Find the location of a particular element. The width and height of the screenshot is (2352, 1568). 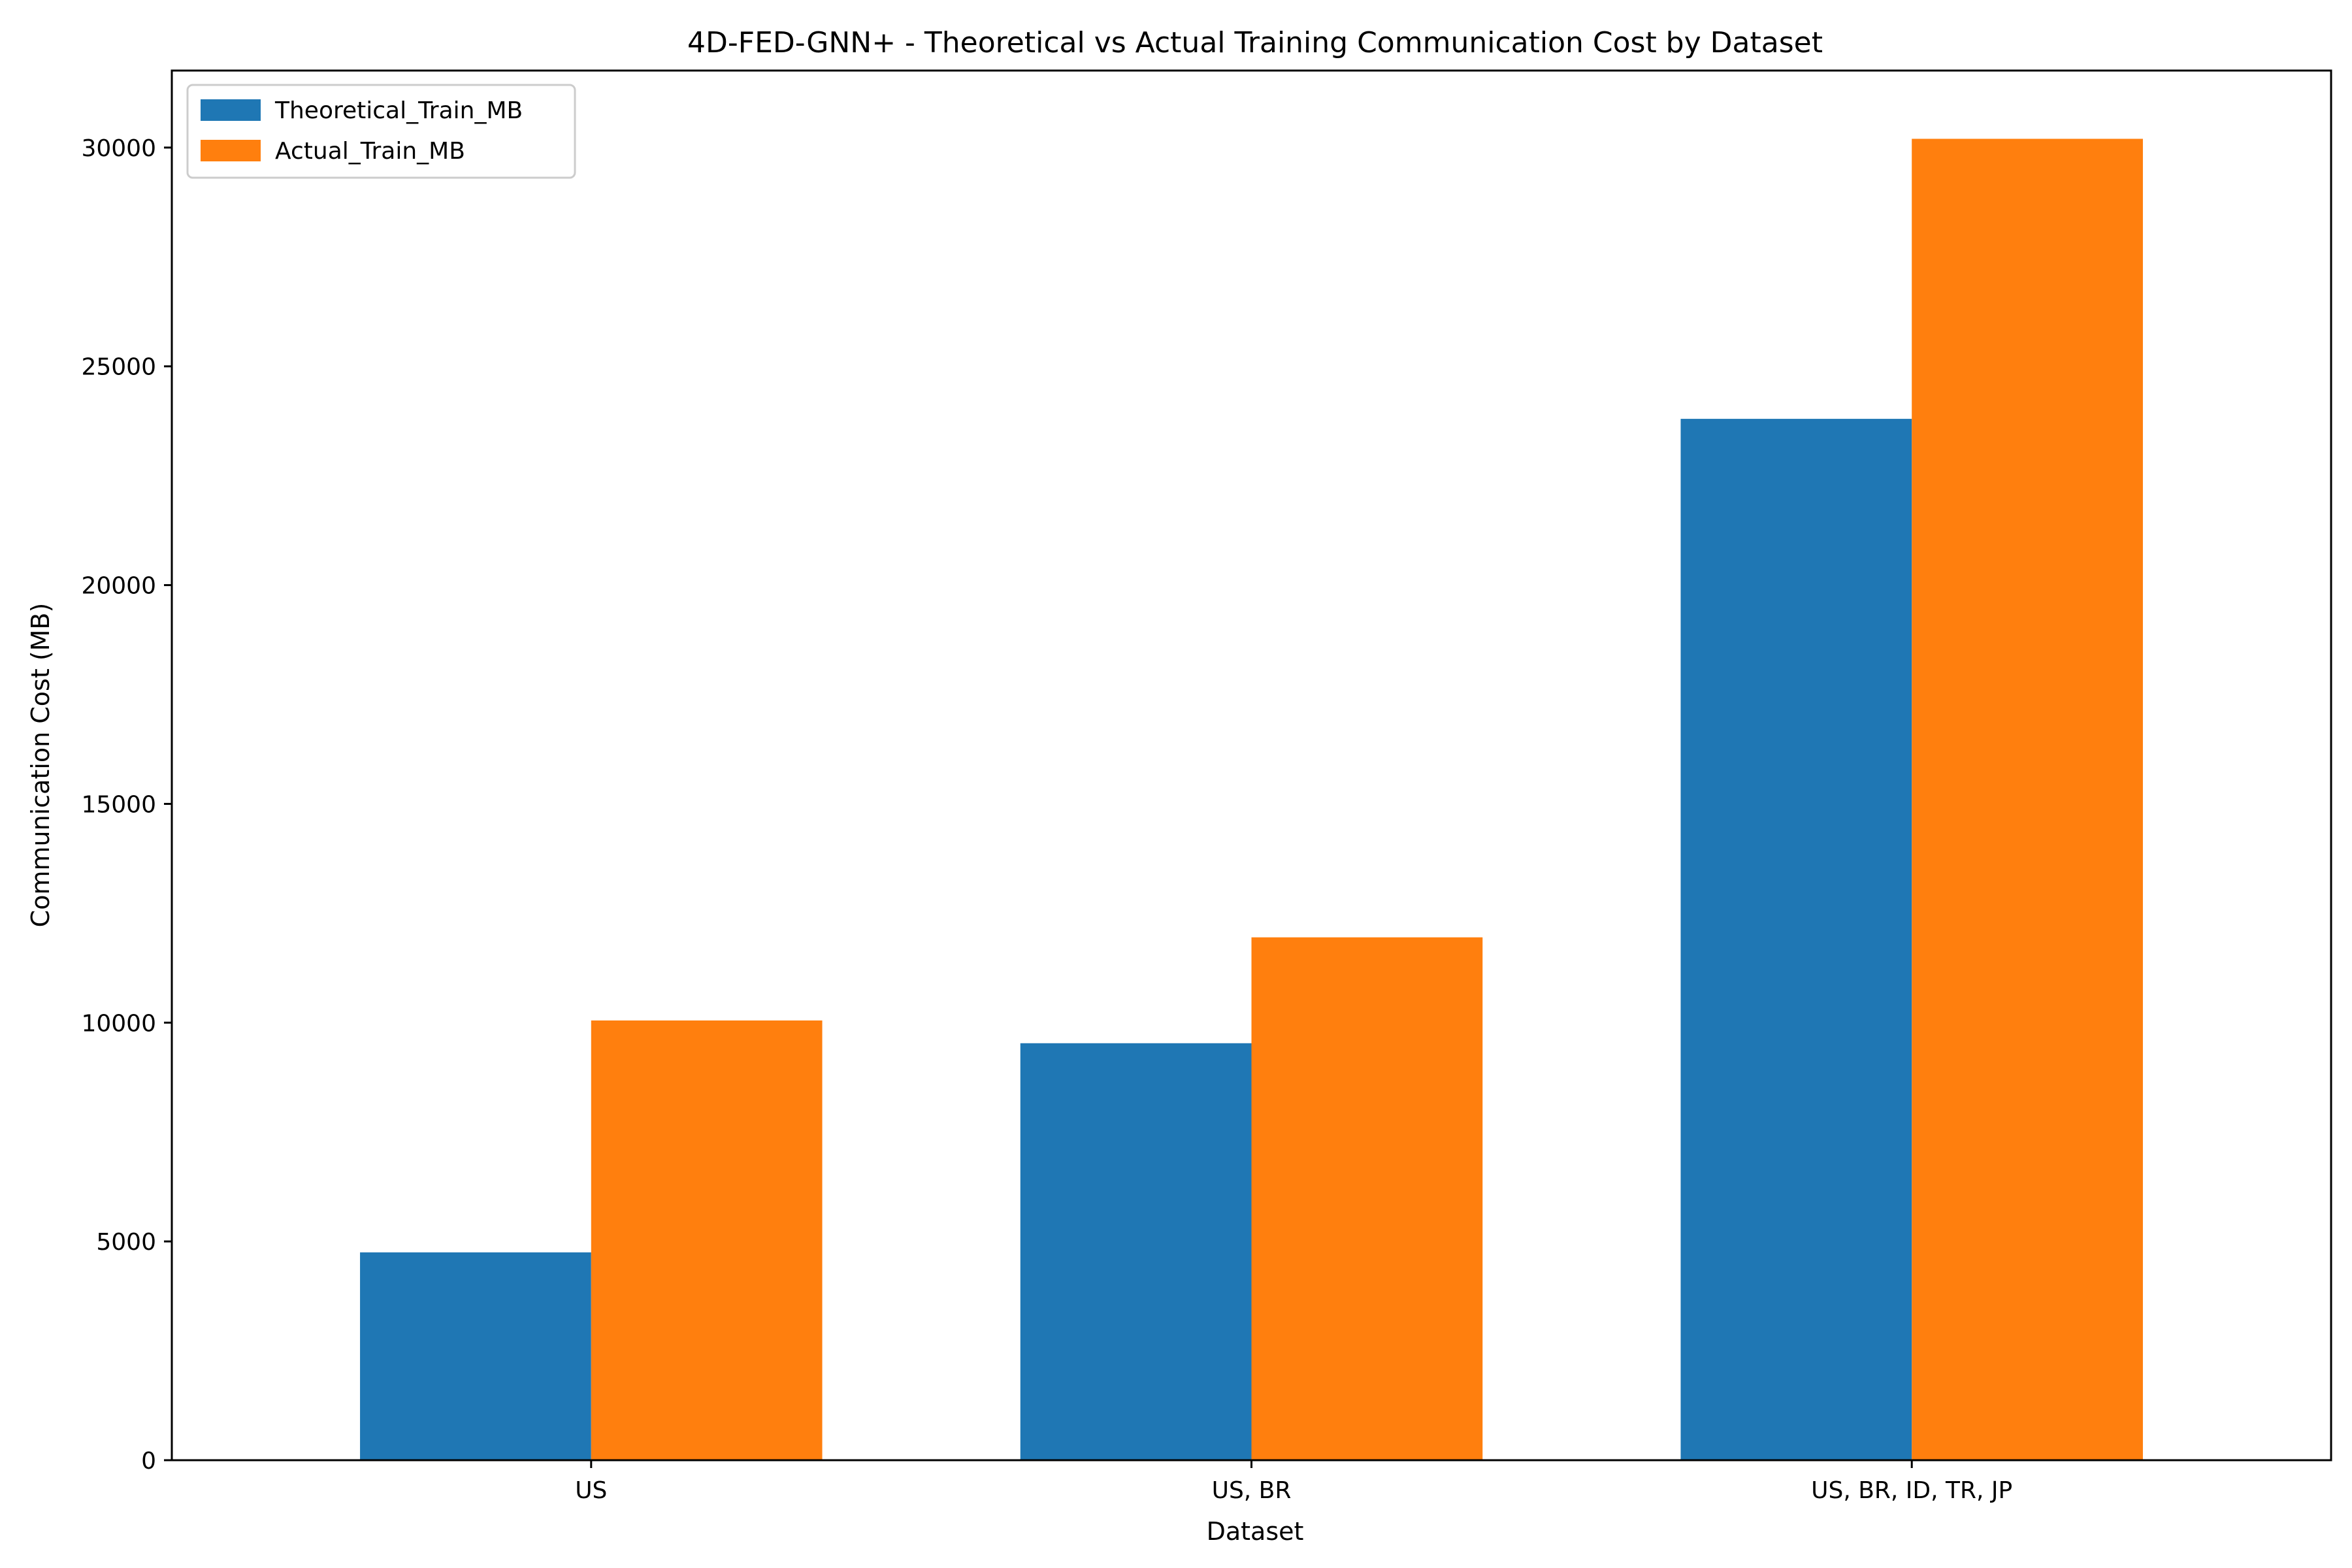

y-tick-label-3: 15000 is located at coordinates (118, 804).